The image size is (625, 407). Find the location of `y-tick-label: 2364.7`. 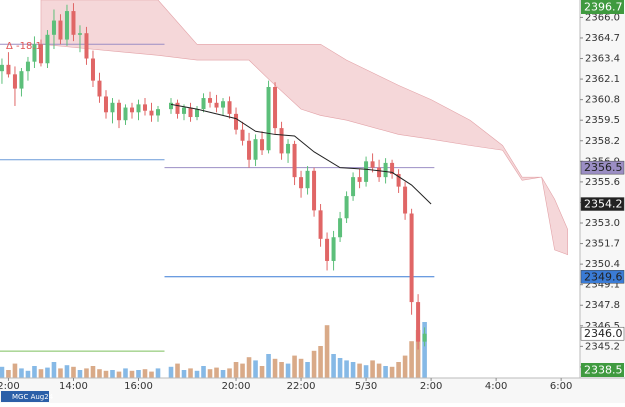

y-tick-label: 2364.7 is located at coordinates (602, 38).